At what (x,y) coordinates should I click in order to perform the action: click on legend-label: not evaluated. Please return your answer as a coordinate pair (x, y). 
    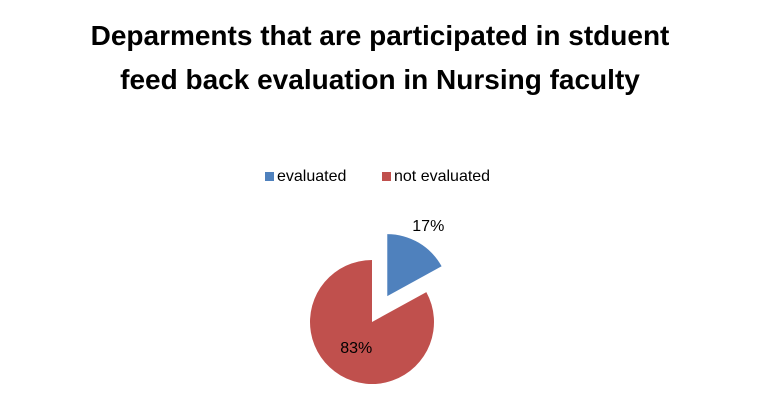
    Looking at the image, I should click on (442, 176).